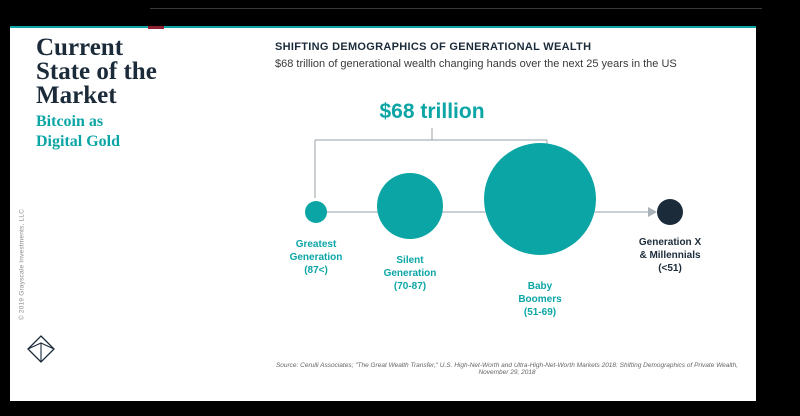 This screenshot has width=800, height=416. I want to click on label-line: Silent, so click(410, 260).